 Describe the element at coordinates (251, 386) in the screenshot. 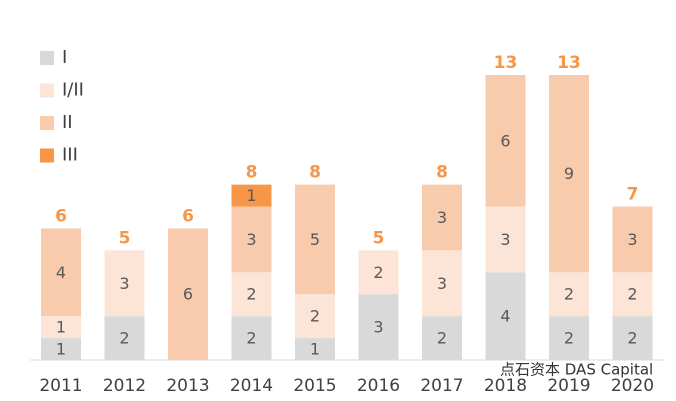

I see `x-tick-label: 2014` at that location.